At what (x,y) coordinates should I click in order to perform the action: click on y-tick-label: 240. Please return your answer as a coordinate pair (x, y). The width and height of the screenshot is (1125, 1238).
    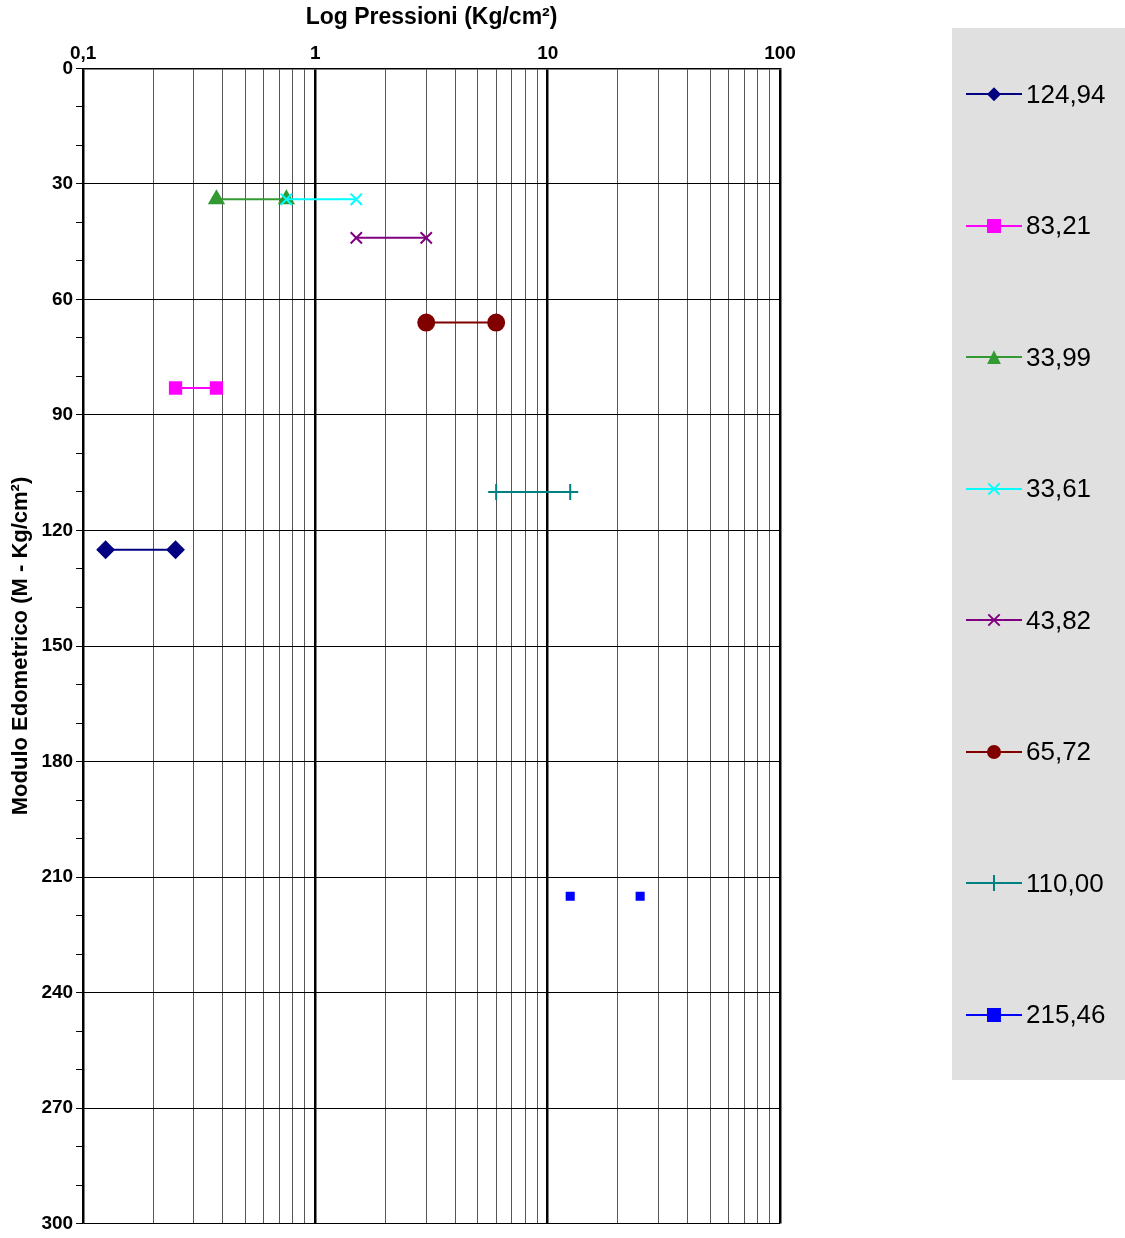
    Looking at the image, I should click on (57, 991).